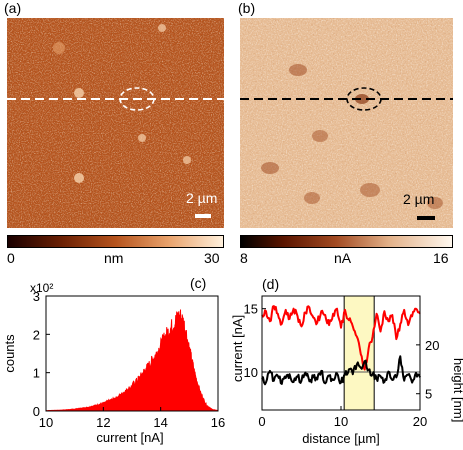 The height and width of the screenshot is (450, 463). What do you see at coordinates (359, 353) in the screenshot?
I see `highlight-region` at bounding box center [359, 353].